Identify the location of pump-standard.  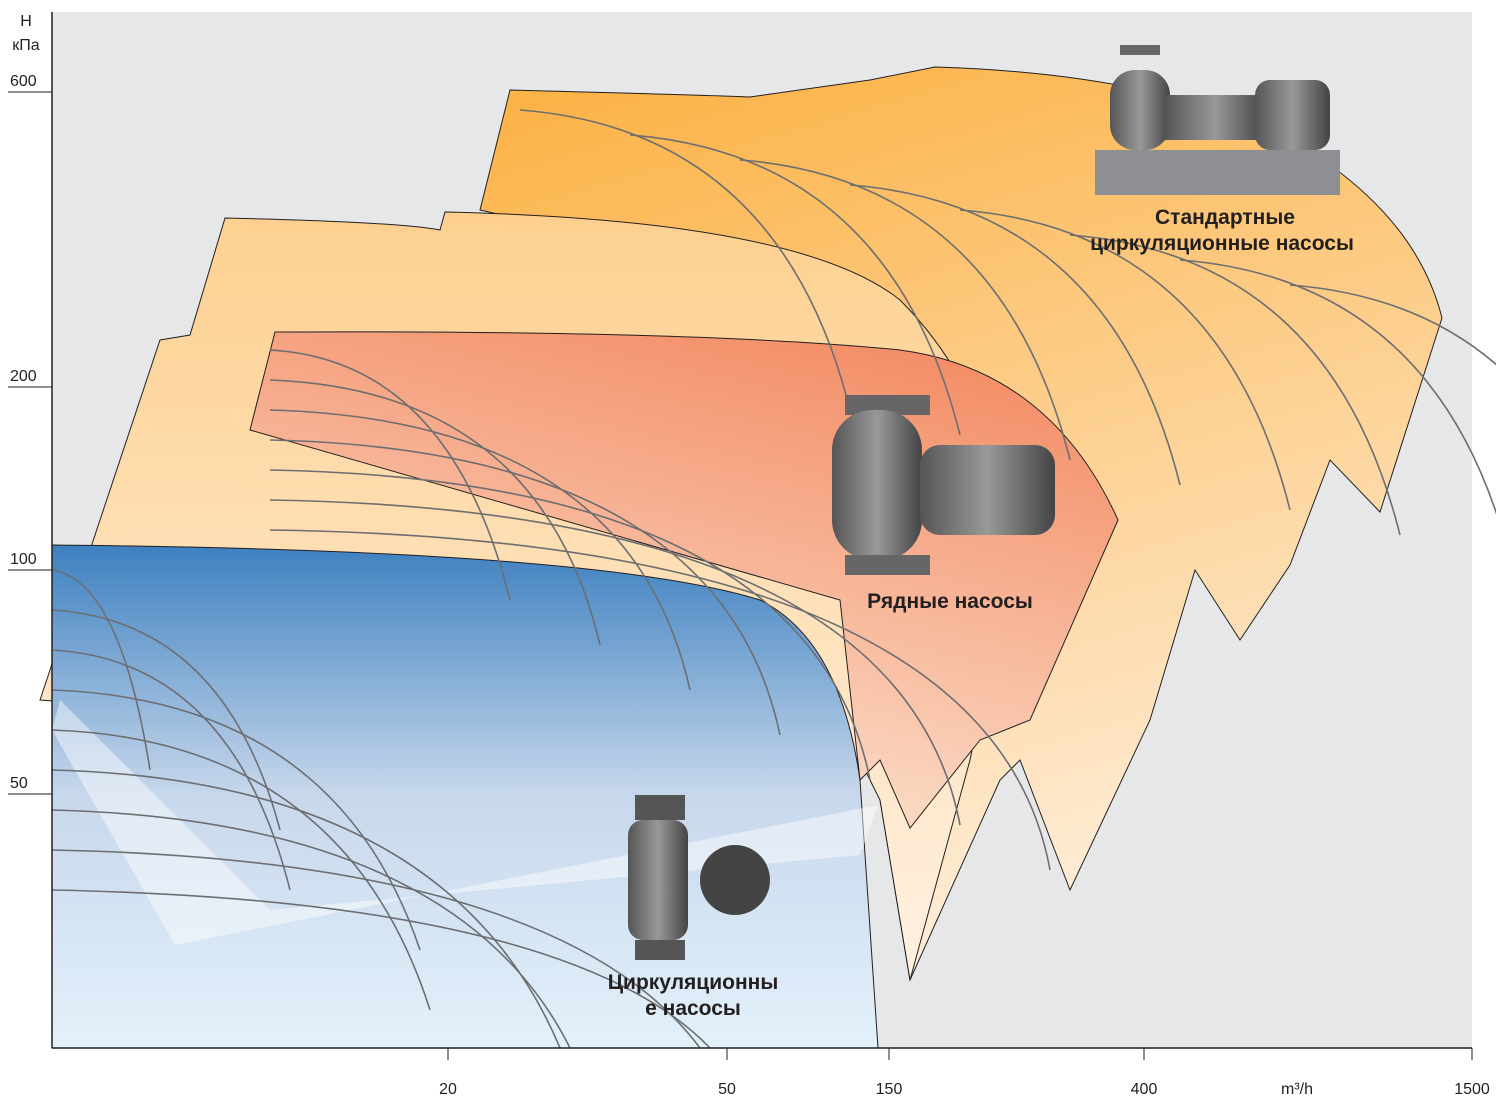
(1217, 120).